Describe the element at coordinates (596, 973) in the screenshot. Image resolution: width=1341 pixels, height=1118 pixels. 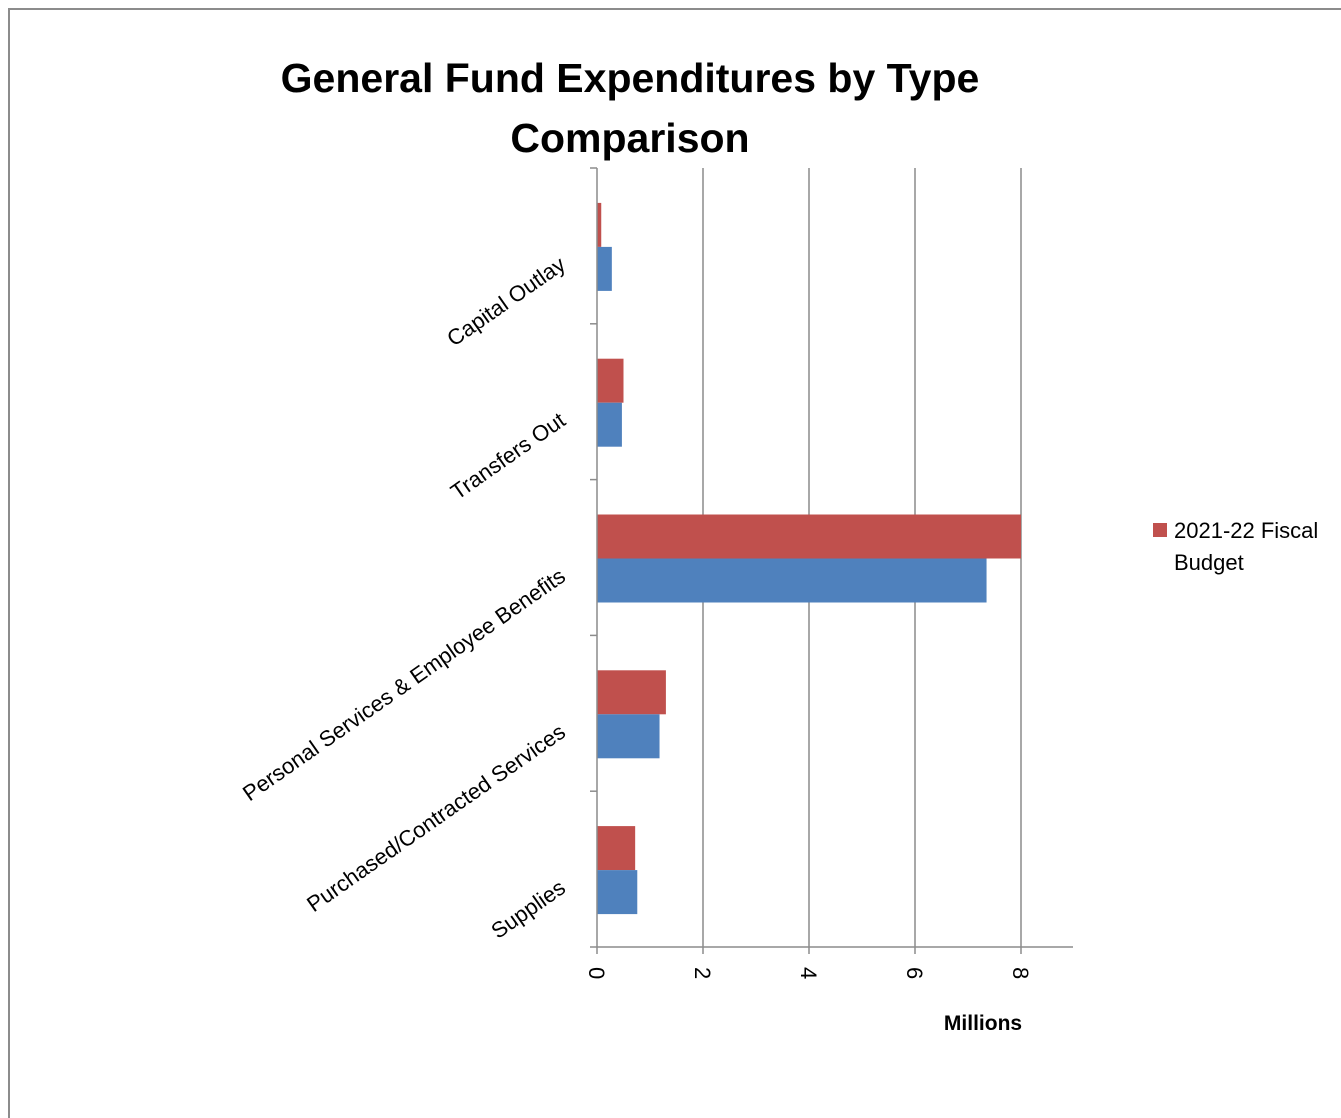
I see `x-tick-label-0: 0` at that location.